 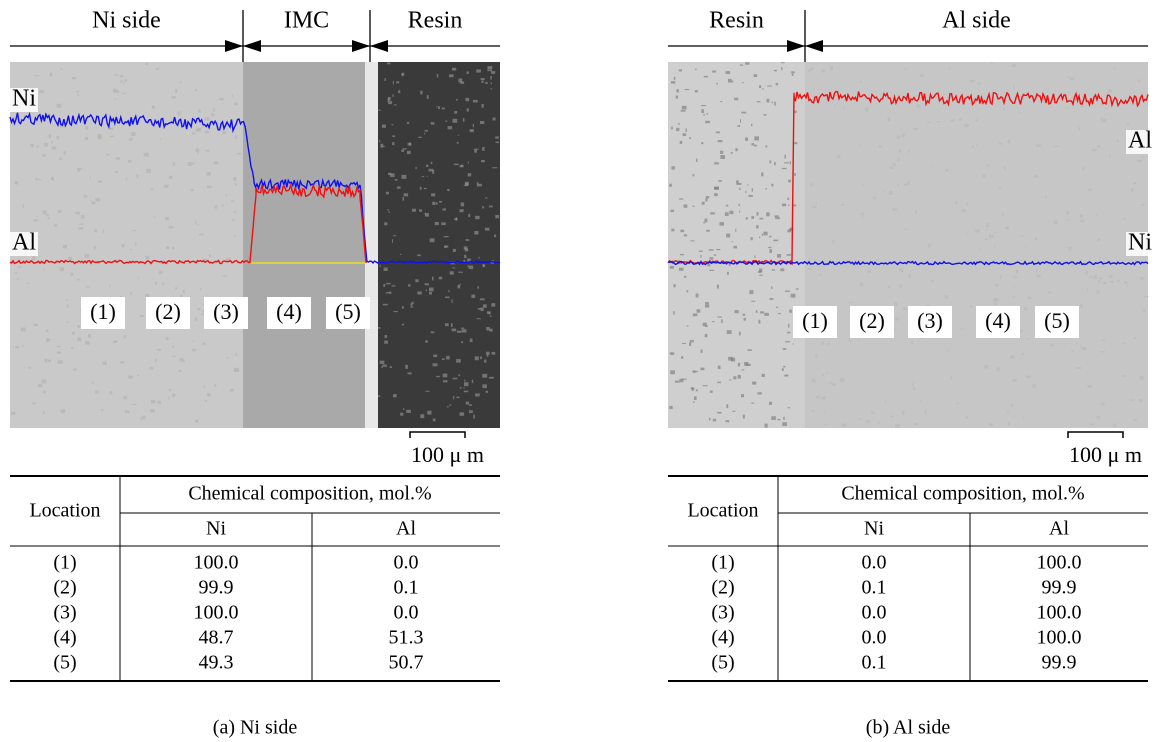 What do you see at coordinates (406, 638) in the screenshot?
I see `table-cell: 51.3` at bounding box center [406, 638].